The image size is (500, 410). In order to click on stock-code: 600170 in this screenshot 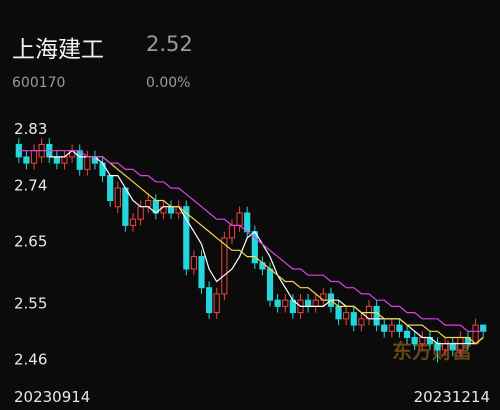, I will do `click(39, 83)`.